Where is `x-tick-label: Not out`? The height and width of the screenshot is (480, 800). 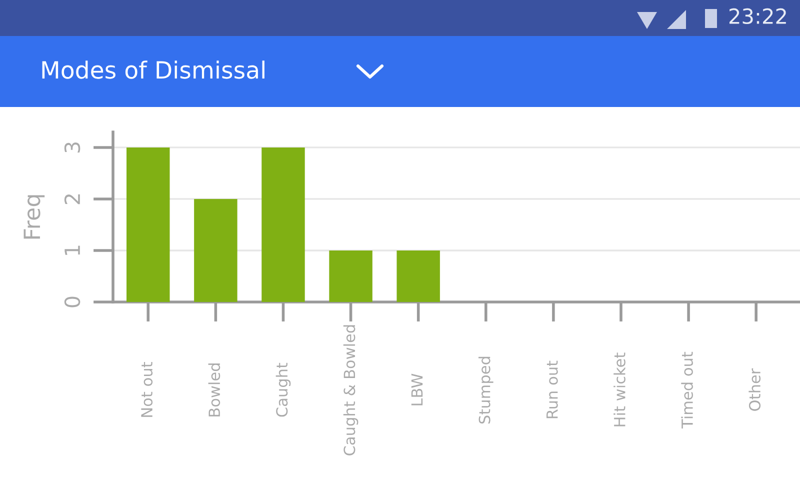
x-tick-label: Not out is located at coordinates (147, 389).